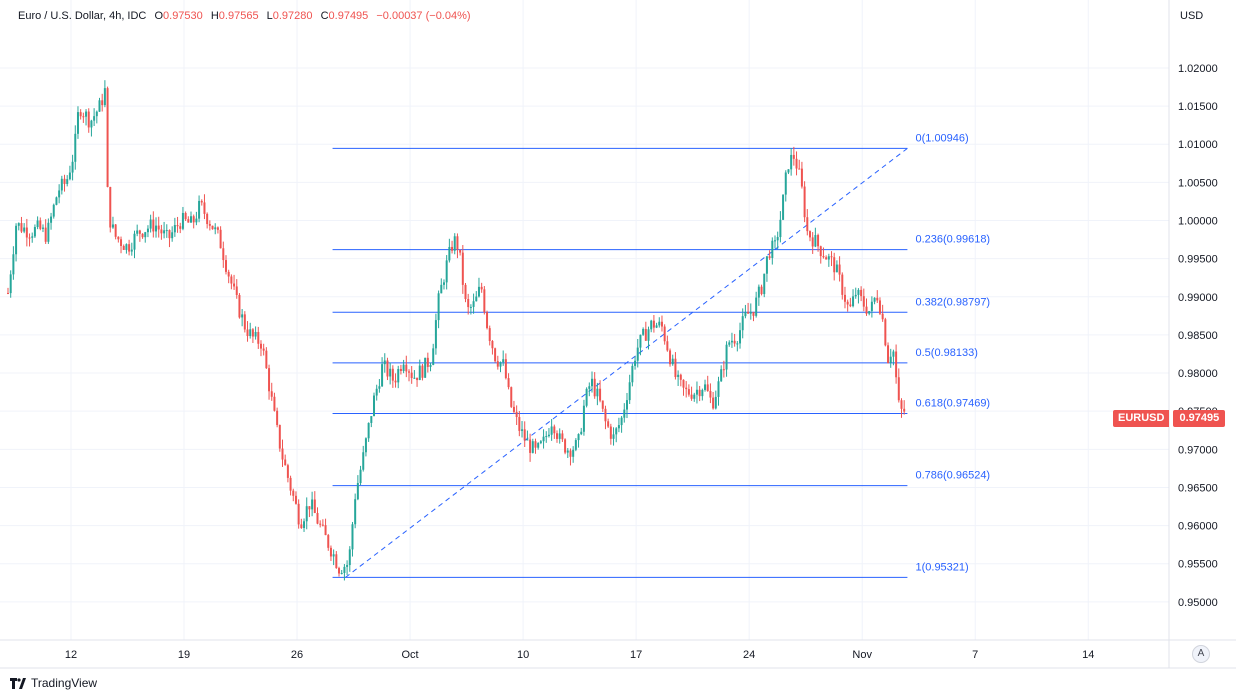 This screenshot has width=1236, height=695. Describe the element at coordinates (1199, 418) in the screenshot. I see `price-tag-value: 0.97495` at that location.